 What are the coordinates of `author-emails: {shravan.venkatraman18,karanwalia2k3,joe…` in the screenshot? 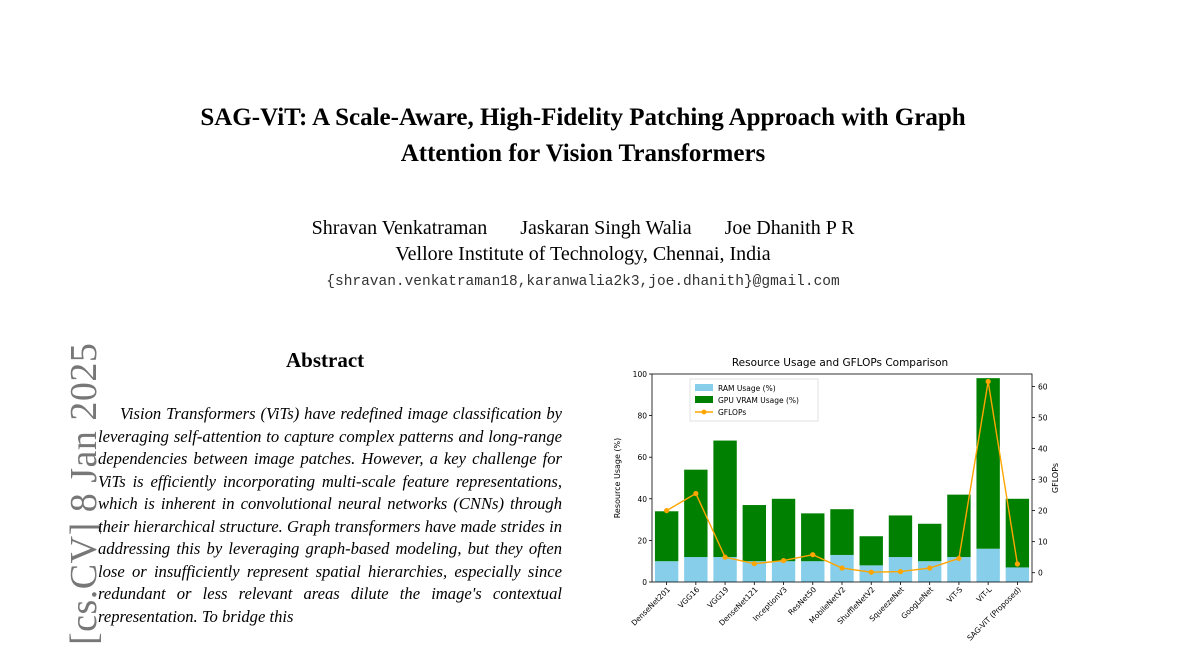 It's located at (583, 282).